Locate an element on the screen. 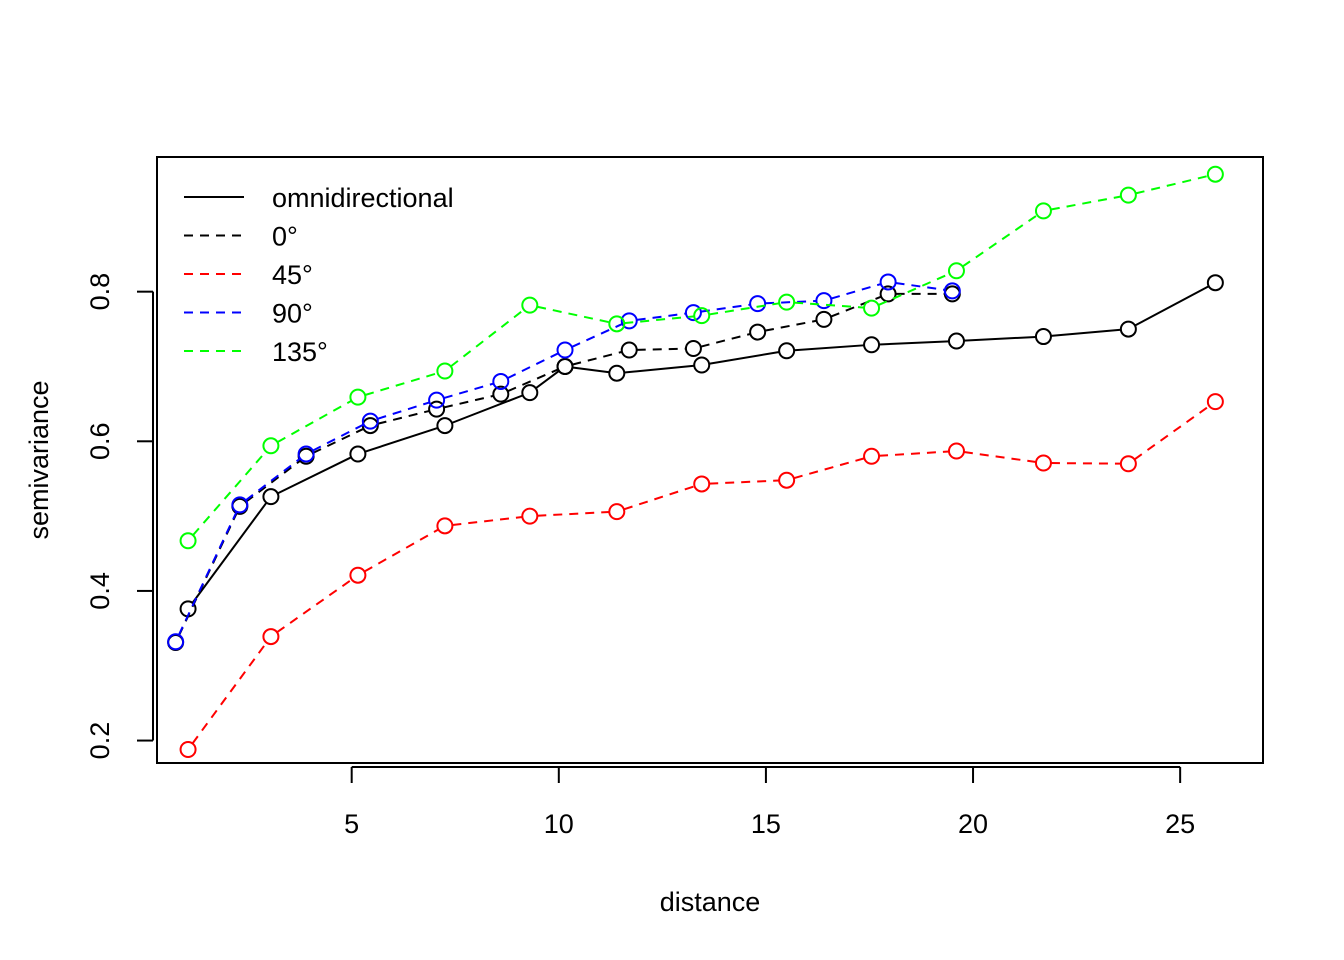 This screenshot has width=1344, height=960. x-axis: 5 10 15 20 25 is located at coordinates (769, 802).